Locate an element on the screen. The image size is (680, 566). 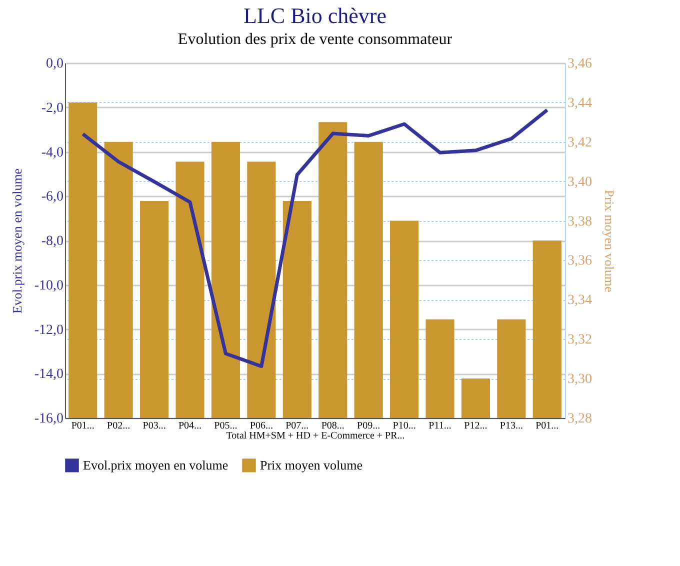
y-tick-label: -4,0 is located at coordinates (52, 152).